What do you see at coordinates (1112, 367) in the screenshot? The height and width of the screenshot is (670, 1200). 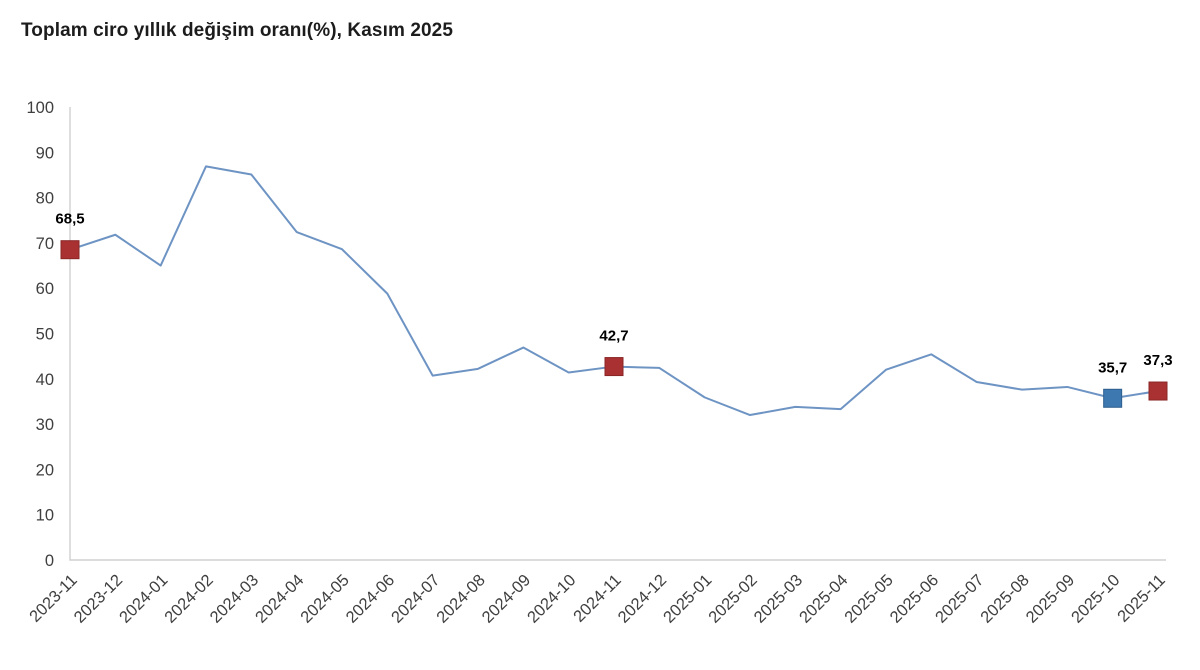 I see `value-label-2025-10: 35,7` at bounding box center [1112, 367].